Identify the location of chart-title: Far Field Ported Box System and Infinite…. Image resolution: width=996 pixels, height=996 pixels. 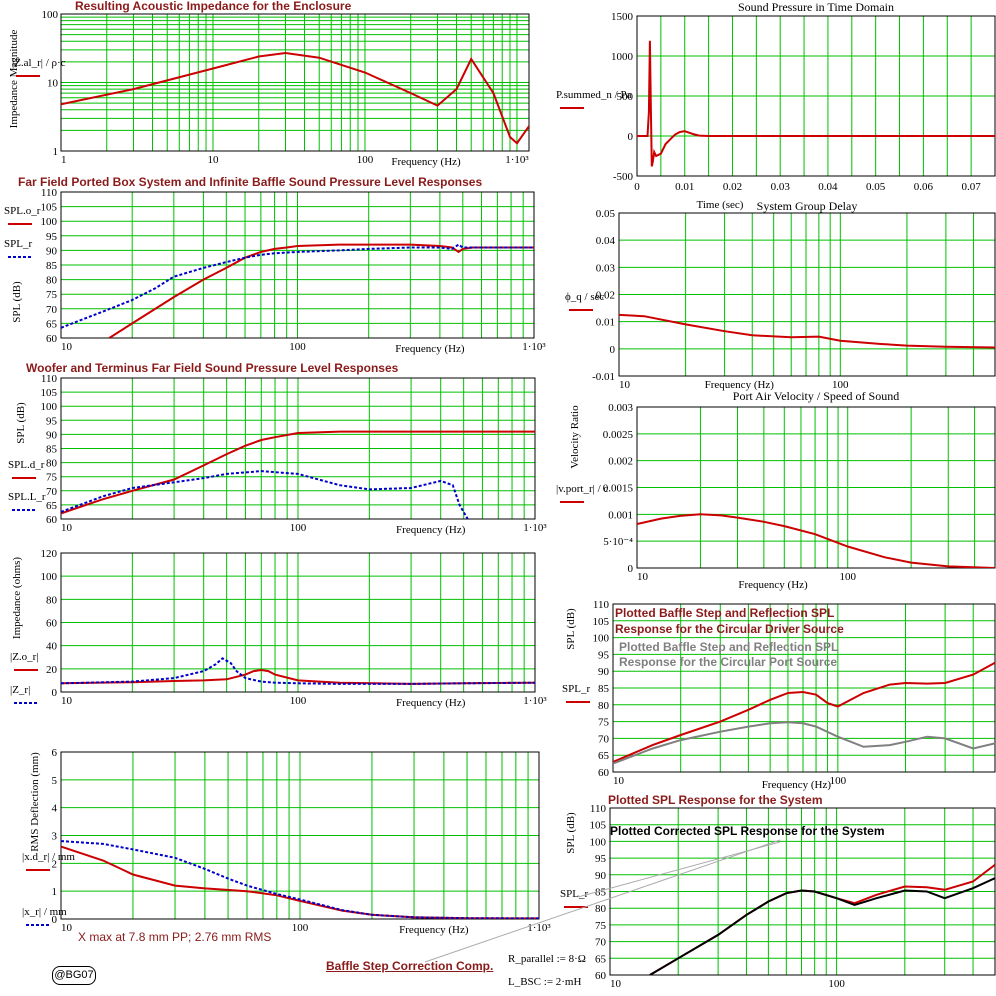
(250, 182).